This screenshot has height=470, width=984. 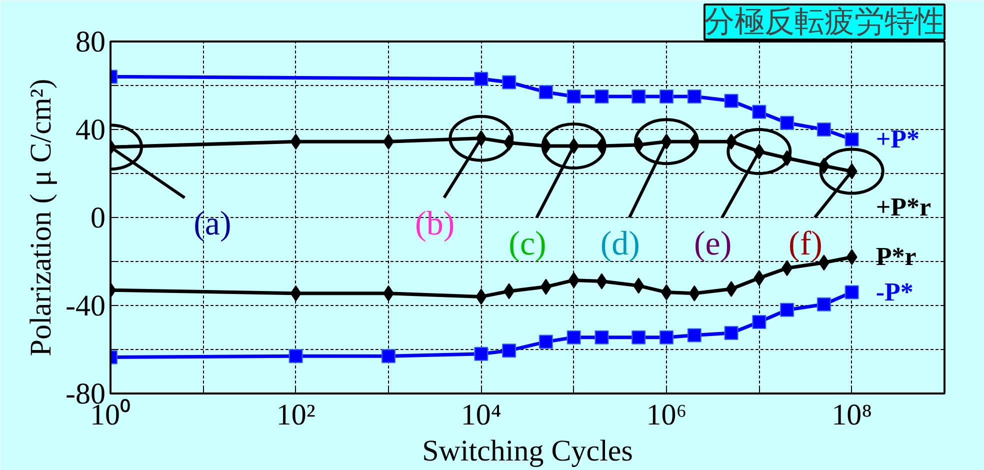 What do you see at coordinates (666, 415) in the screenshot?
I see `x-tick-label: 10⁶` at bounding box center [666, 415].